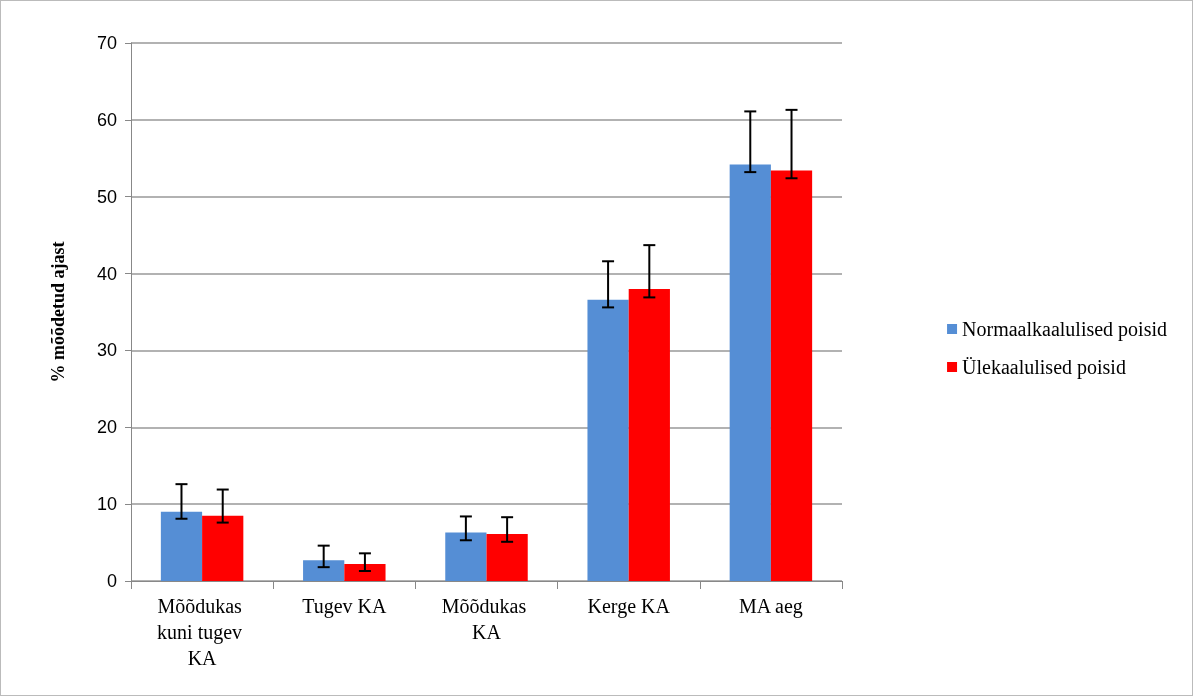  What do you see at coordinates (106, 273) in the screenshot?
I see `y-tick-label: 40` at bounding box center [106, 273].